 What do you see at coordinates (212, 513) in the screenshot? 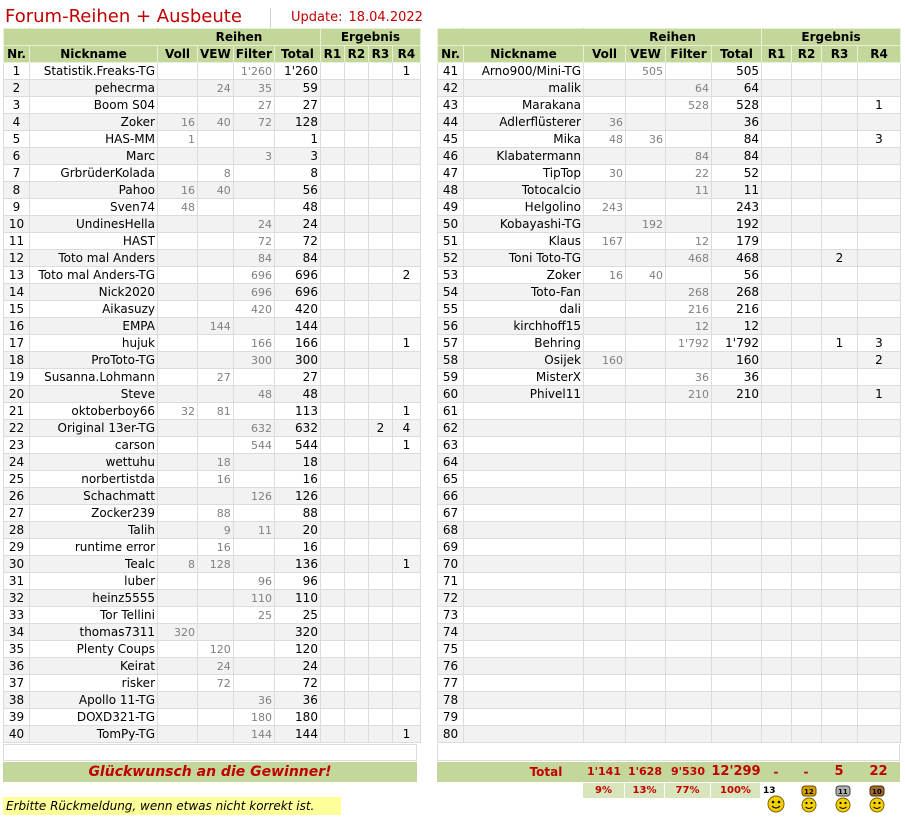
I see `table-row: 27 Zocker239 88 88` at bounding box center [212, 513].